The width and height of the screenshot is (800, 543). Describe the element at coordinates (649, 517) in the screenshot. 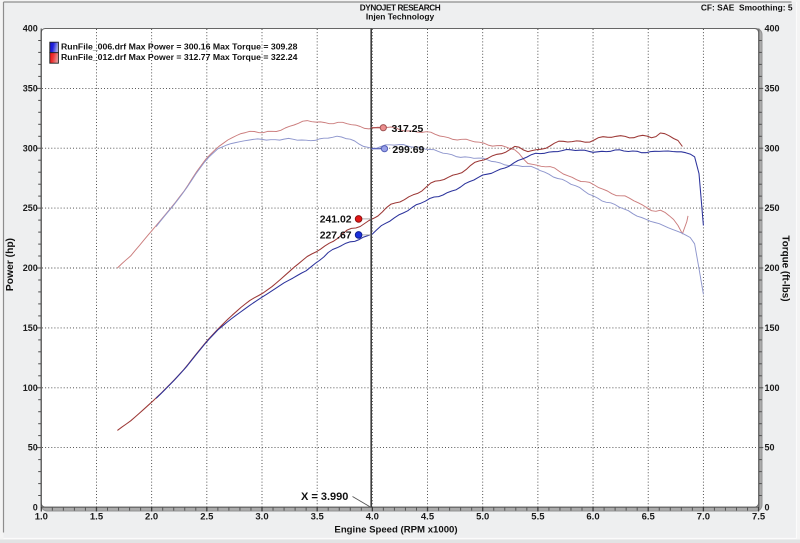

I see `svg-text: 6.5` at that location.